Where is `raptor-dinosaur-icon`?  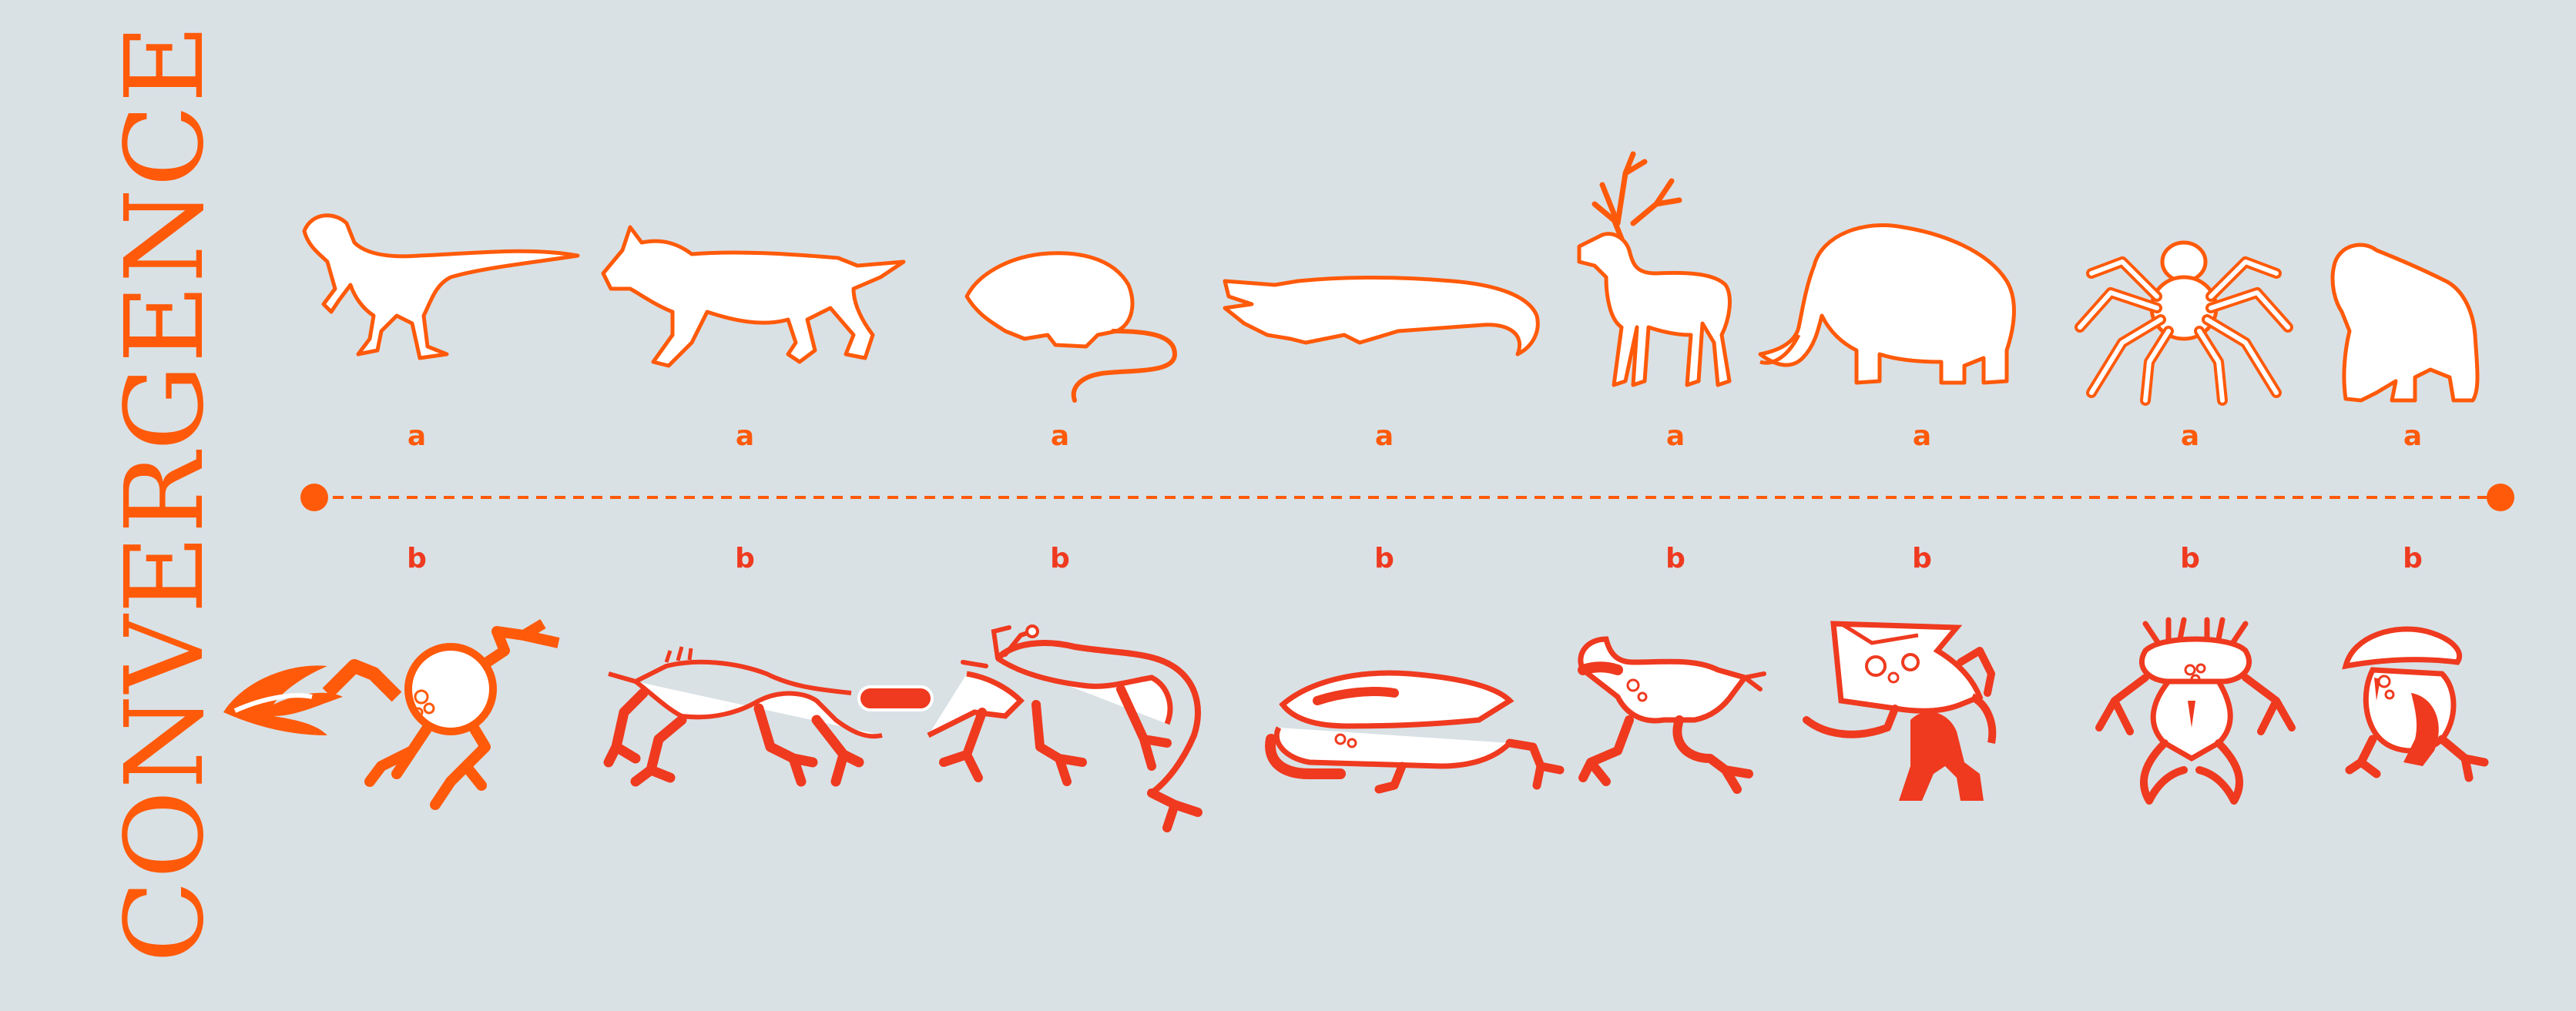 raptor-dinosaur-icon is located at coordinates (441, 286).